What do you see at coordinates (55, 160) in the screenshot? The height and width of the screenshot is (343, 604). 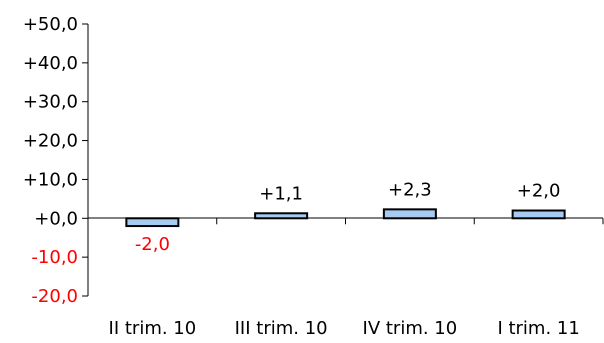 I see `y-axis-ticks: +50,0 +40,0 +30,0 +20,0 +10,0 +0,0 -10,0 -20,0` at bounding box center [55, 160].